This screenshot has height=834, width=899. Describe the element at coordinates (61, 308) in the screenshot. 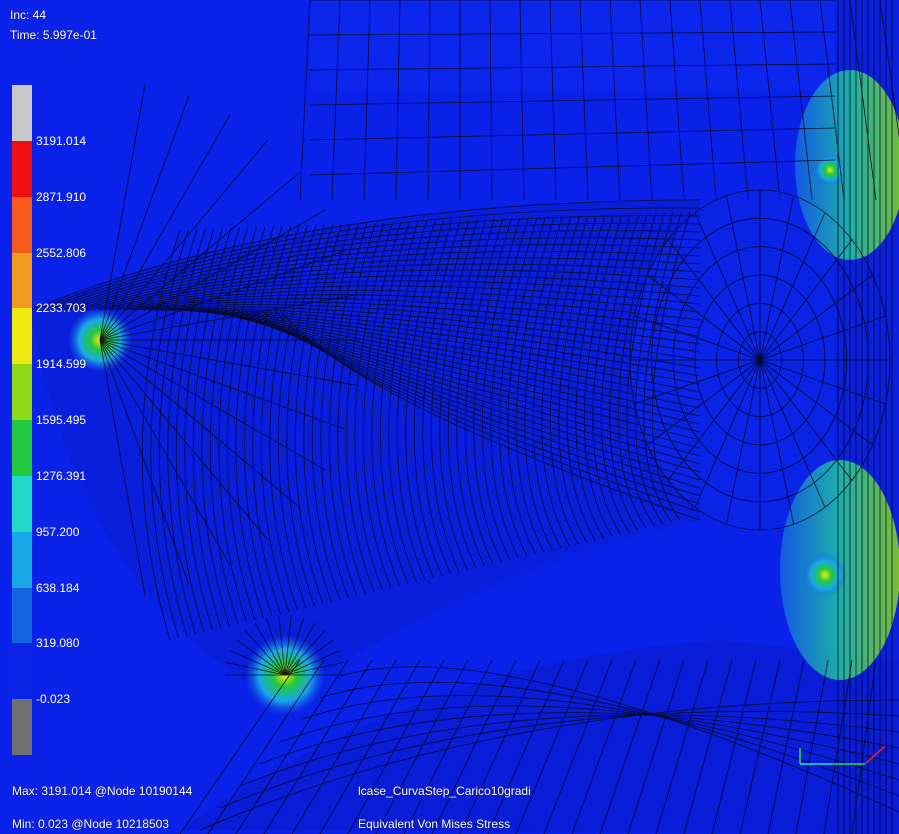

I see `legend-tick-label: 2233.703` at that location.